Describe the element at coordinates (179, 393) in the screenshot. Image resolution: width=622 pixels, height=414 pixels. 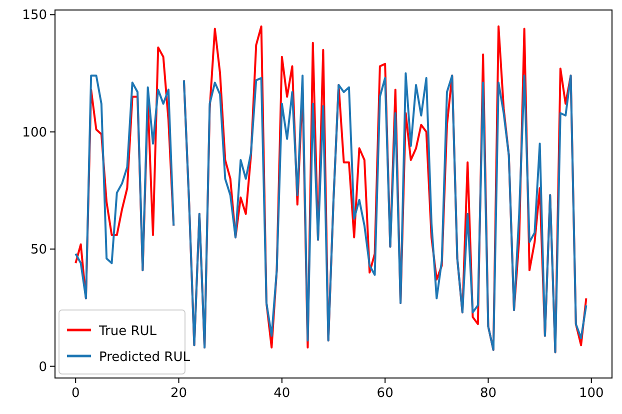
I see `x-tick-label: 20` at that location.